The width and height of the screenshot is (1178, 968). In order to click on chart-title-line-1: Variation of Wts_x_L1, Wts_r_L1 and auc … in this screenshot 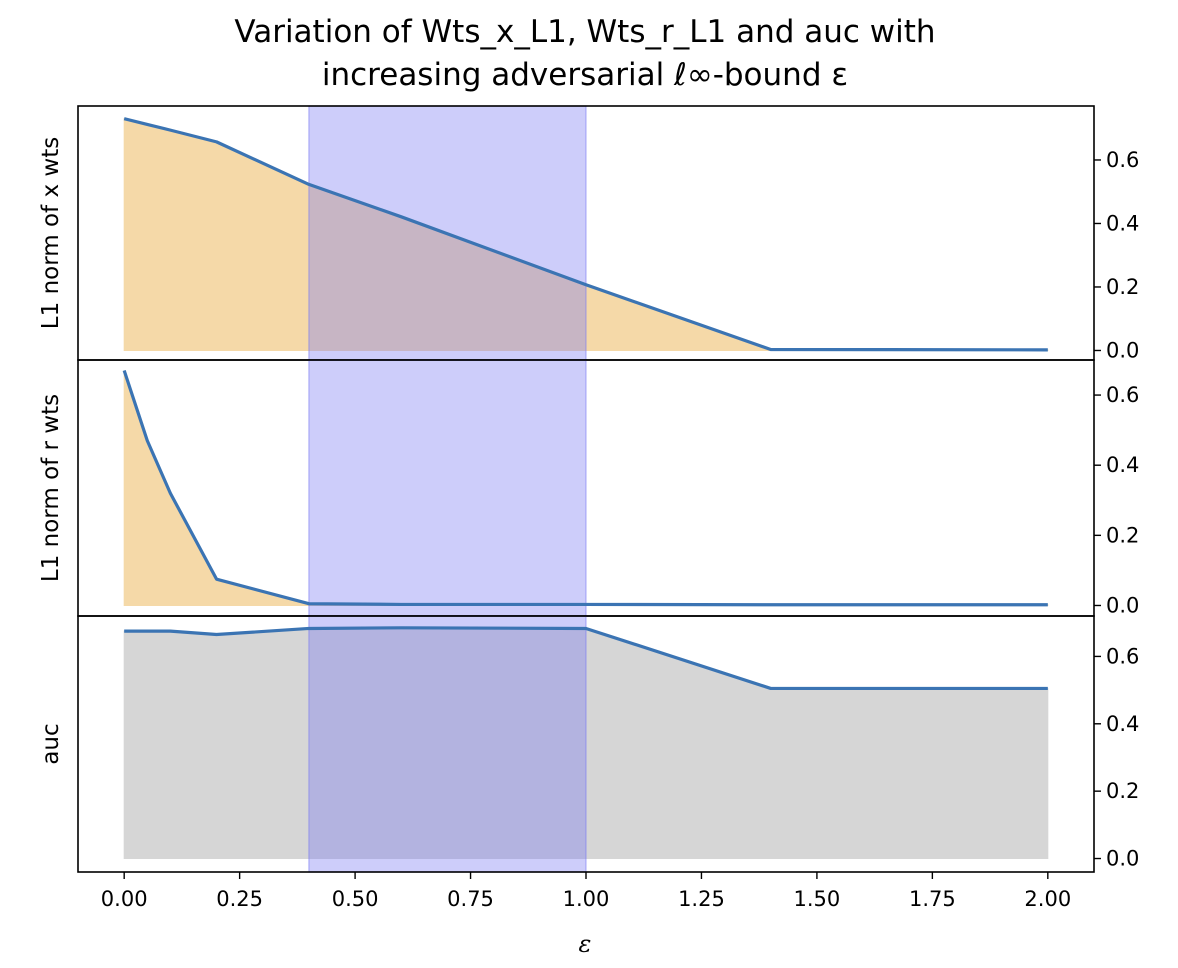, I will do `click(584, 32)`.